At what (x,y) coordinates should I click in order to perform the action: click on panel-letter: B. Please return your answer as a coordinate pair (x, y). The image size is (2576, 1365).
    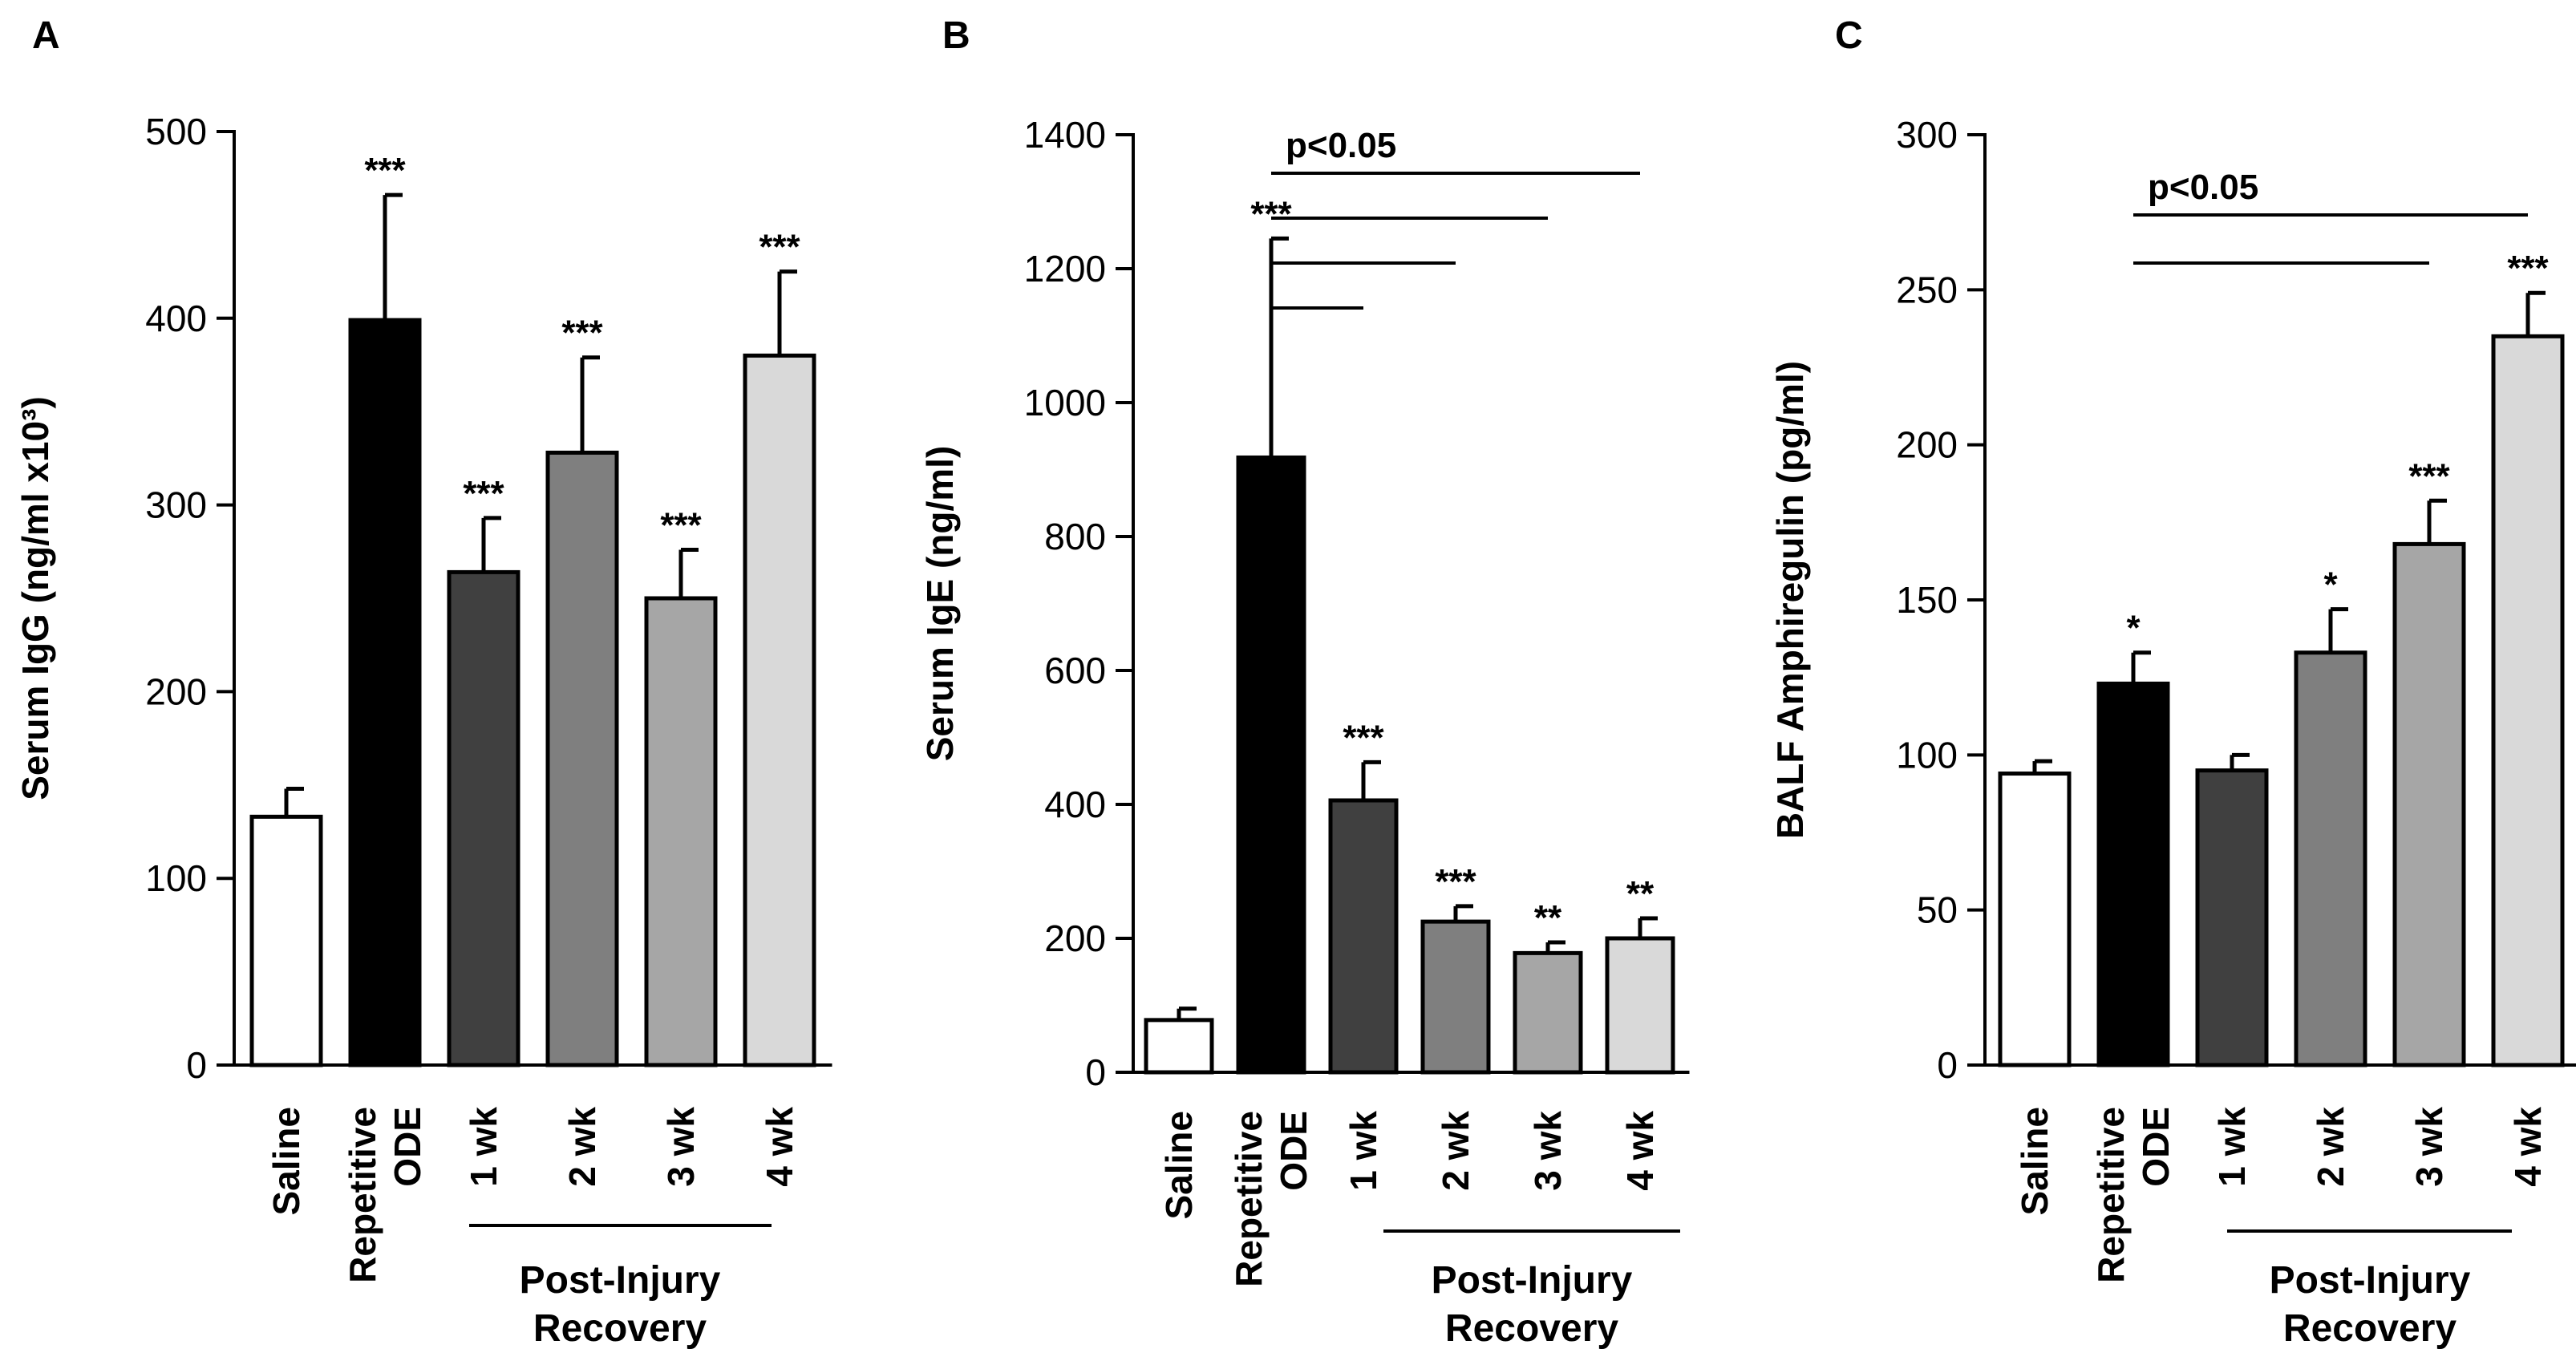
    Looking at the image, I should click on (956, 35).